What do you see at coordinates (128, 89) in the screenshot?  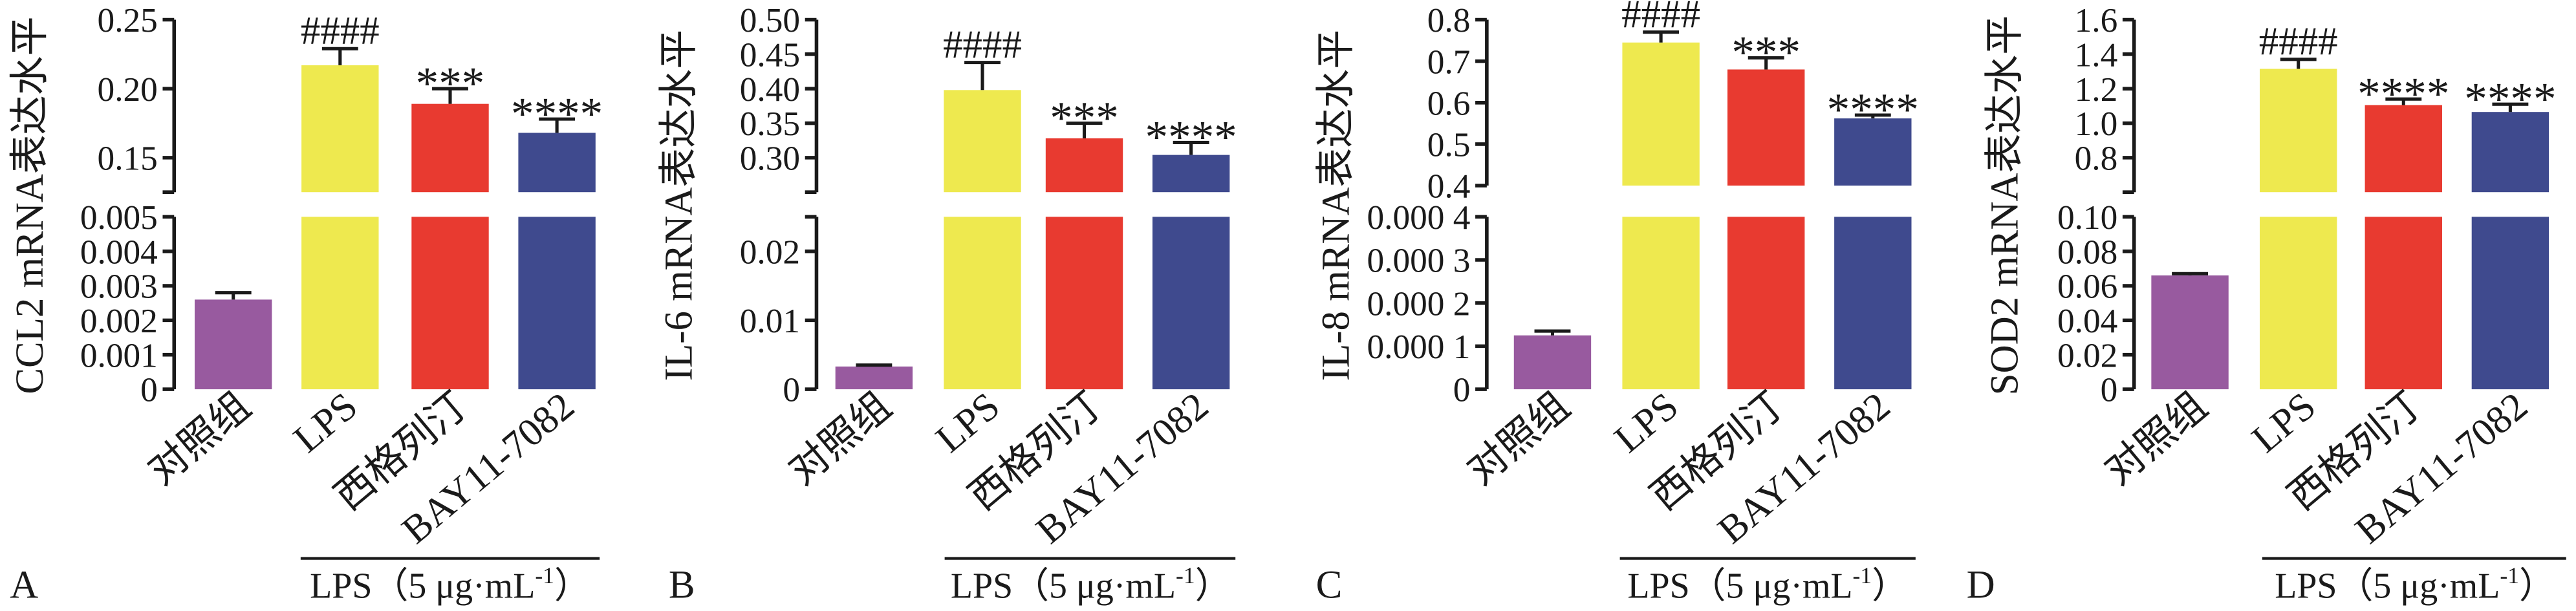 I see `y-upper-tick-label: 0.20` at bounding box center [128, 89].